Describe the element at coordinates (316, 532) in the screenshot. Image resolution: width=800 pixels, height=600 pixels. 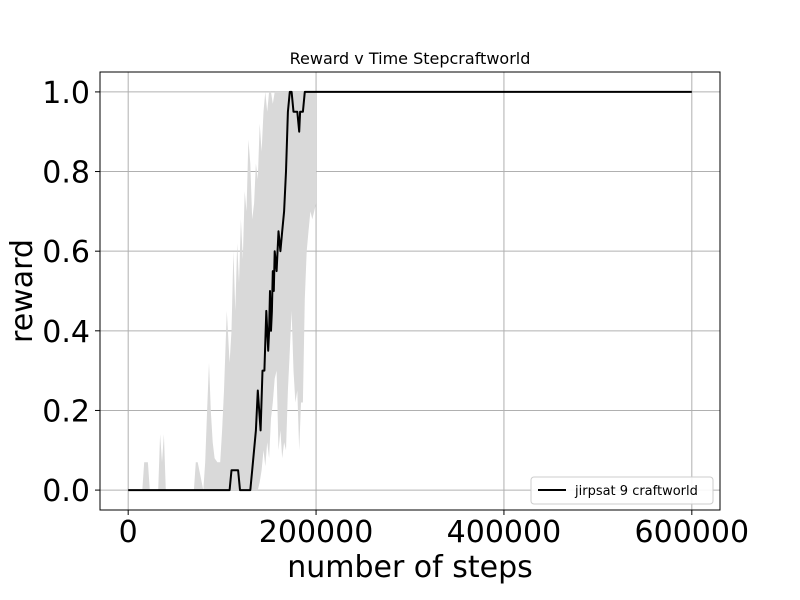
I see `x-tick-label: 200000` at that location.